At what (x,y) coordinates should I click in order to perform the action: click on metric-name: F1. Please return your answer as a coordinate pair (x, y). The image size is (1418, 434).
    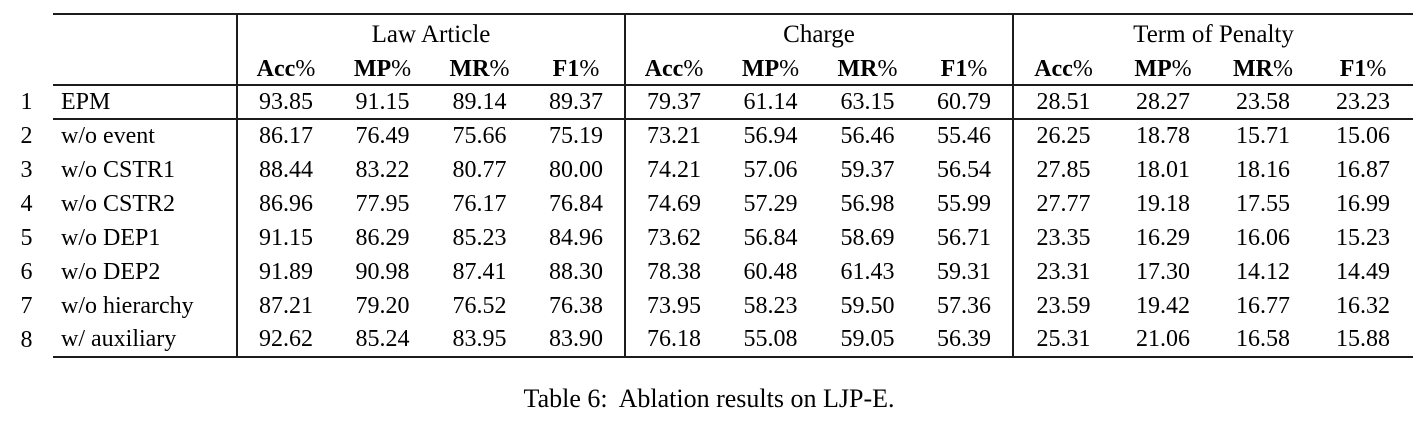
    Looking at the image, I should click on (954, 69).